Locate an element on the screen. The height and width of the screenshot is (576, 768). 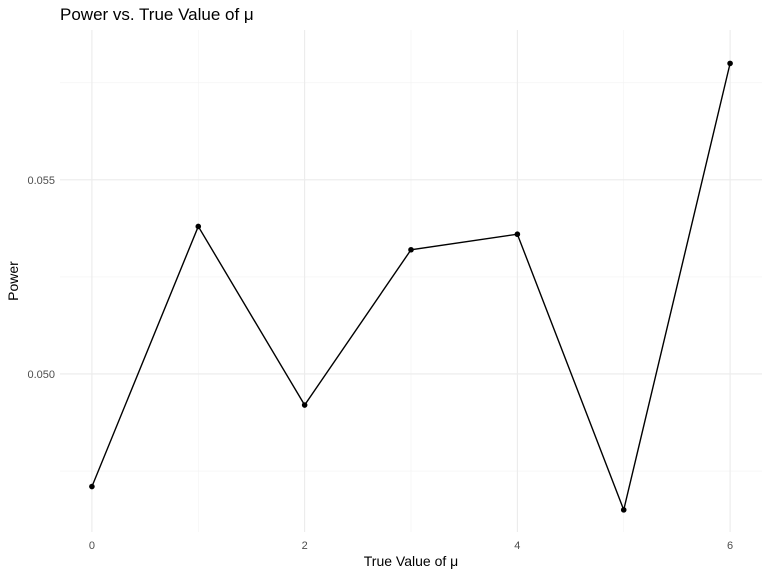
chart-title: Power vs. True Value of μ is located at coordinates (157, 14).